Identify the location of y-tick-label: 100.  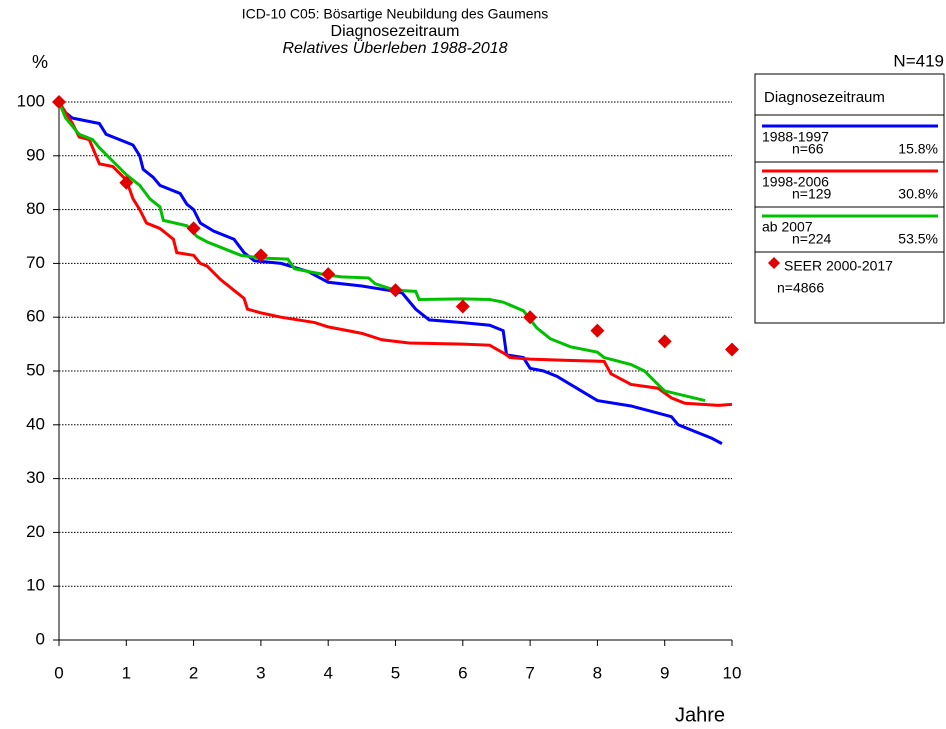
(31, 100).